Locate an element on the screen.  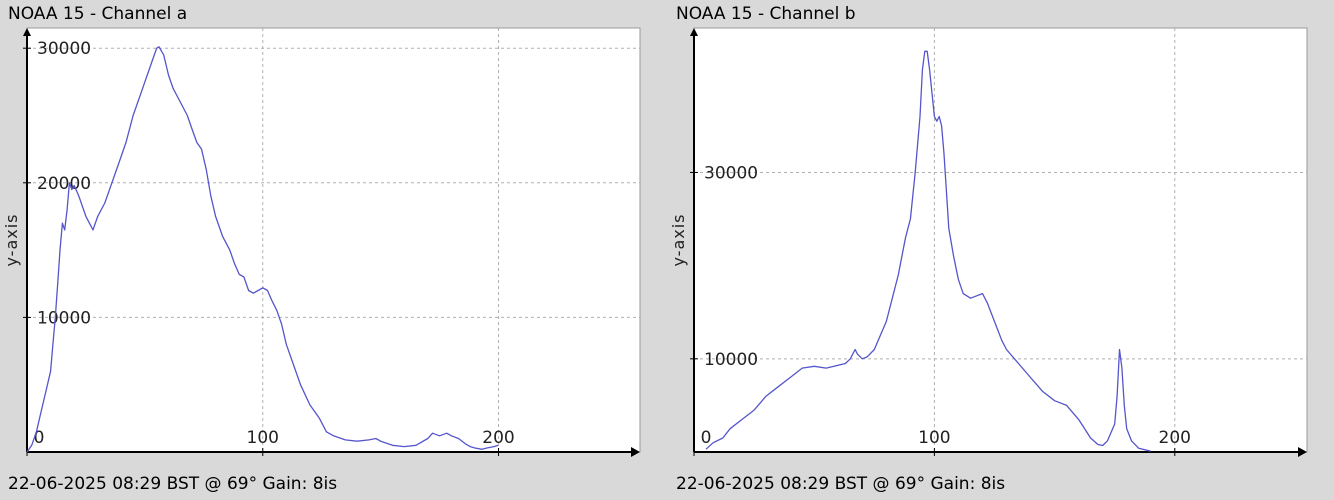
y-tick-label: 20000 is located at coordinates (64, 184).